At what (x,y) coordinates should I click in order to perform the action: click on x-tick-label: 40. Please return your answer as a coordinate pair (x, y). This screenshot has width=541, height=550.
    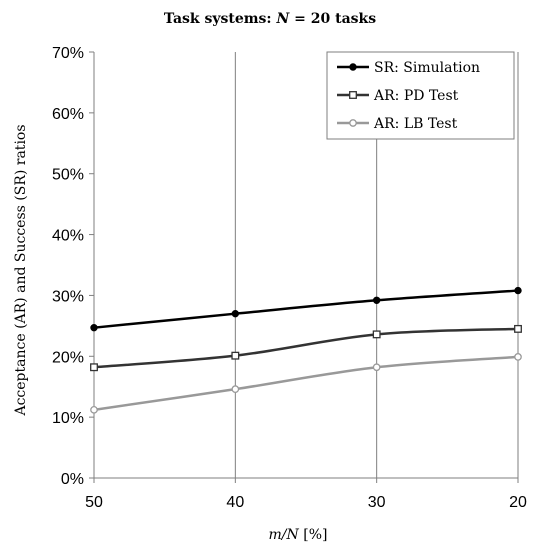
    Looking at the image, I should click on (235, 502).